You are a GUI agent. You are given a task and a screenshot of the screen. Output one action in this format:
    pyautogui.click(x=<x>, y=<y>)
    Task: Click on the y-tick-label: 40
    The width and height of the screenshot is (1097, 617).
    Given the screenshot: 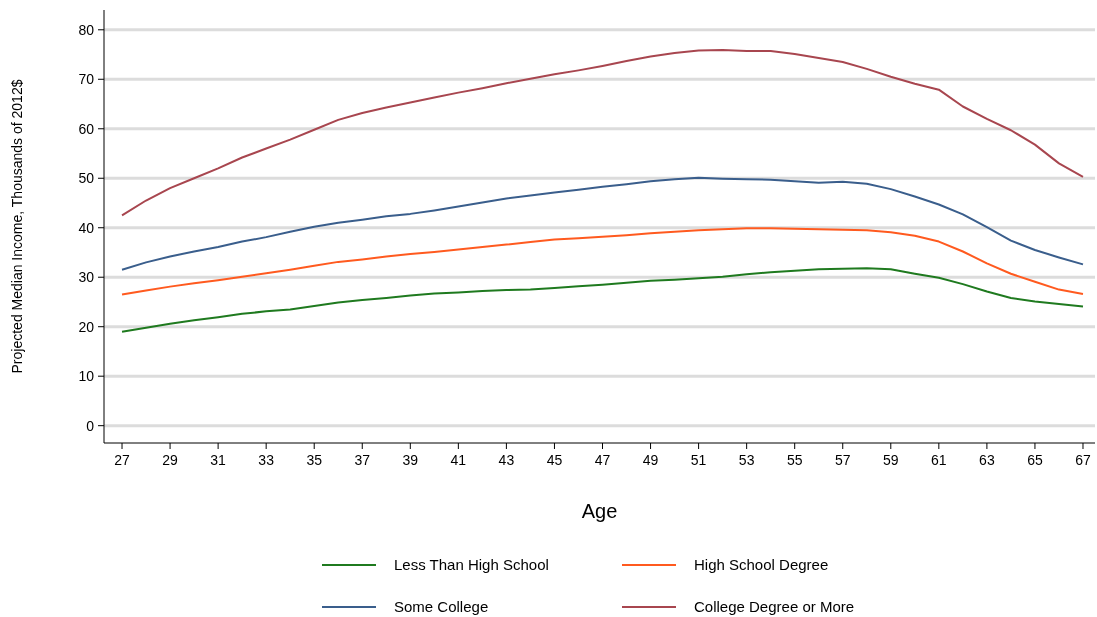 What is the action you would take?
    pyautogui.click(x=86, y=227)
    